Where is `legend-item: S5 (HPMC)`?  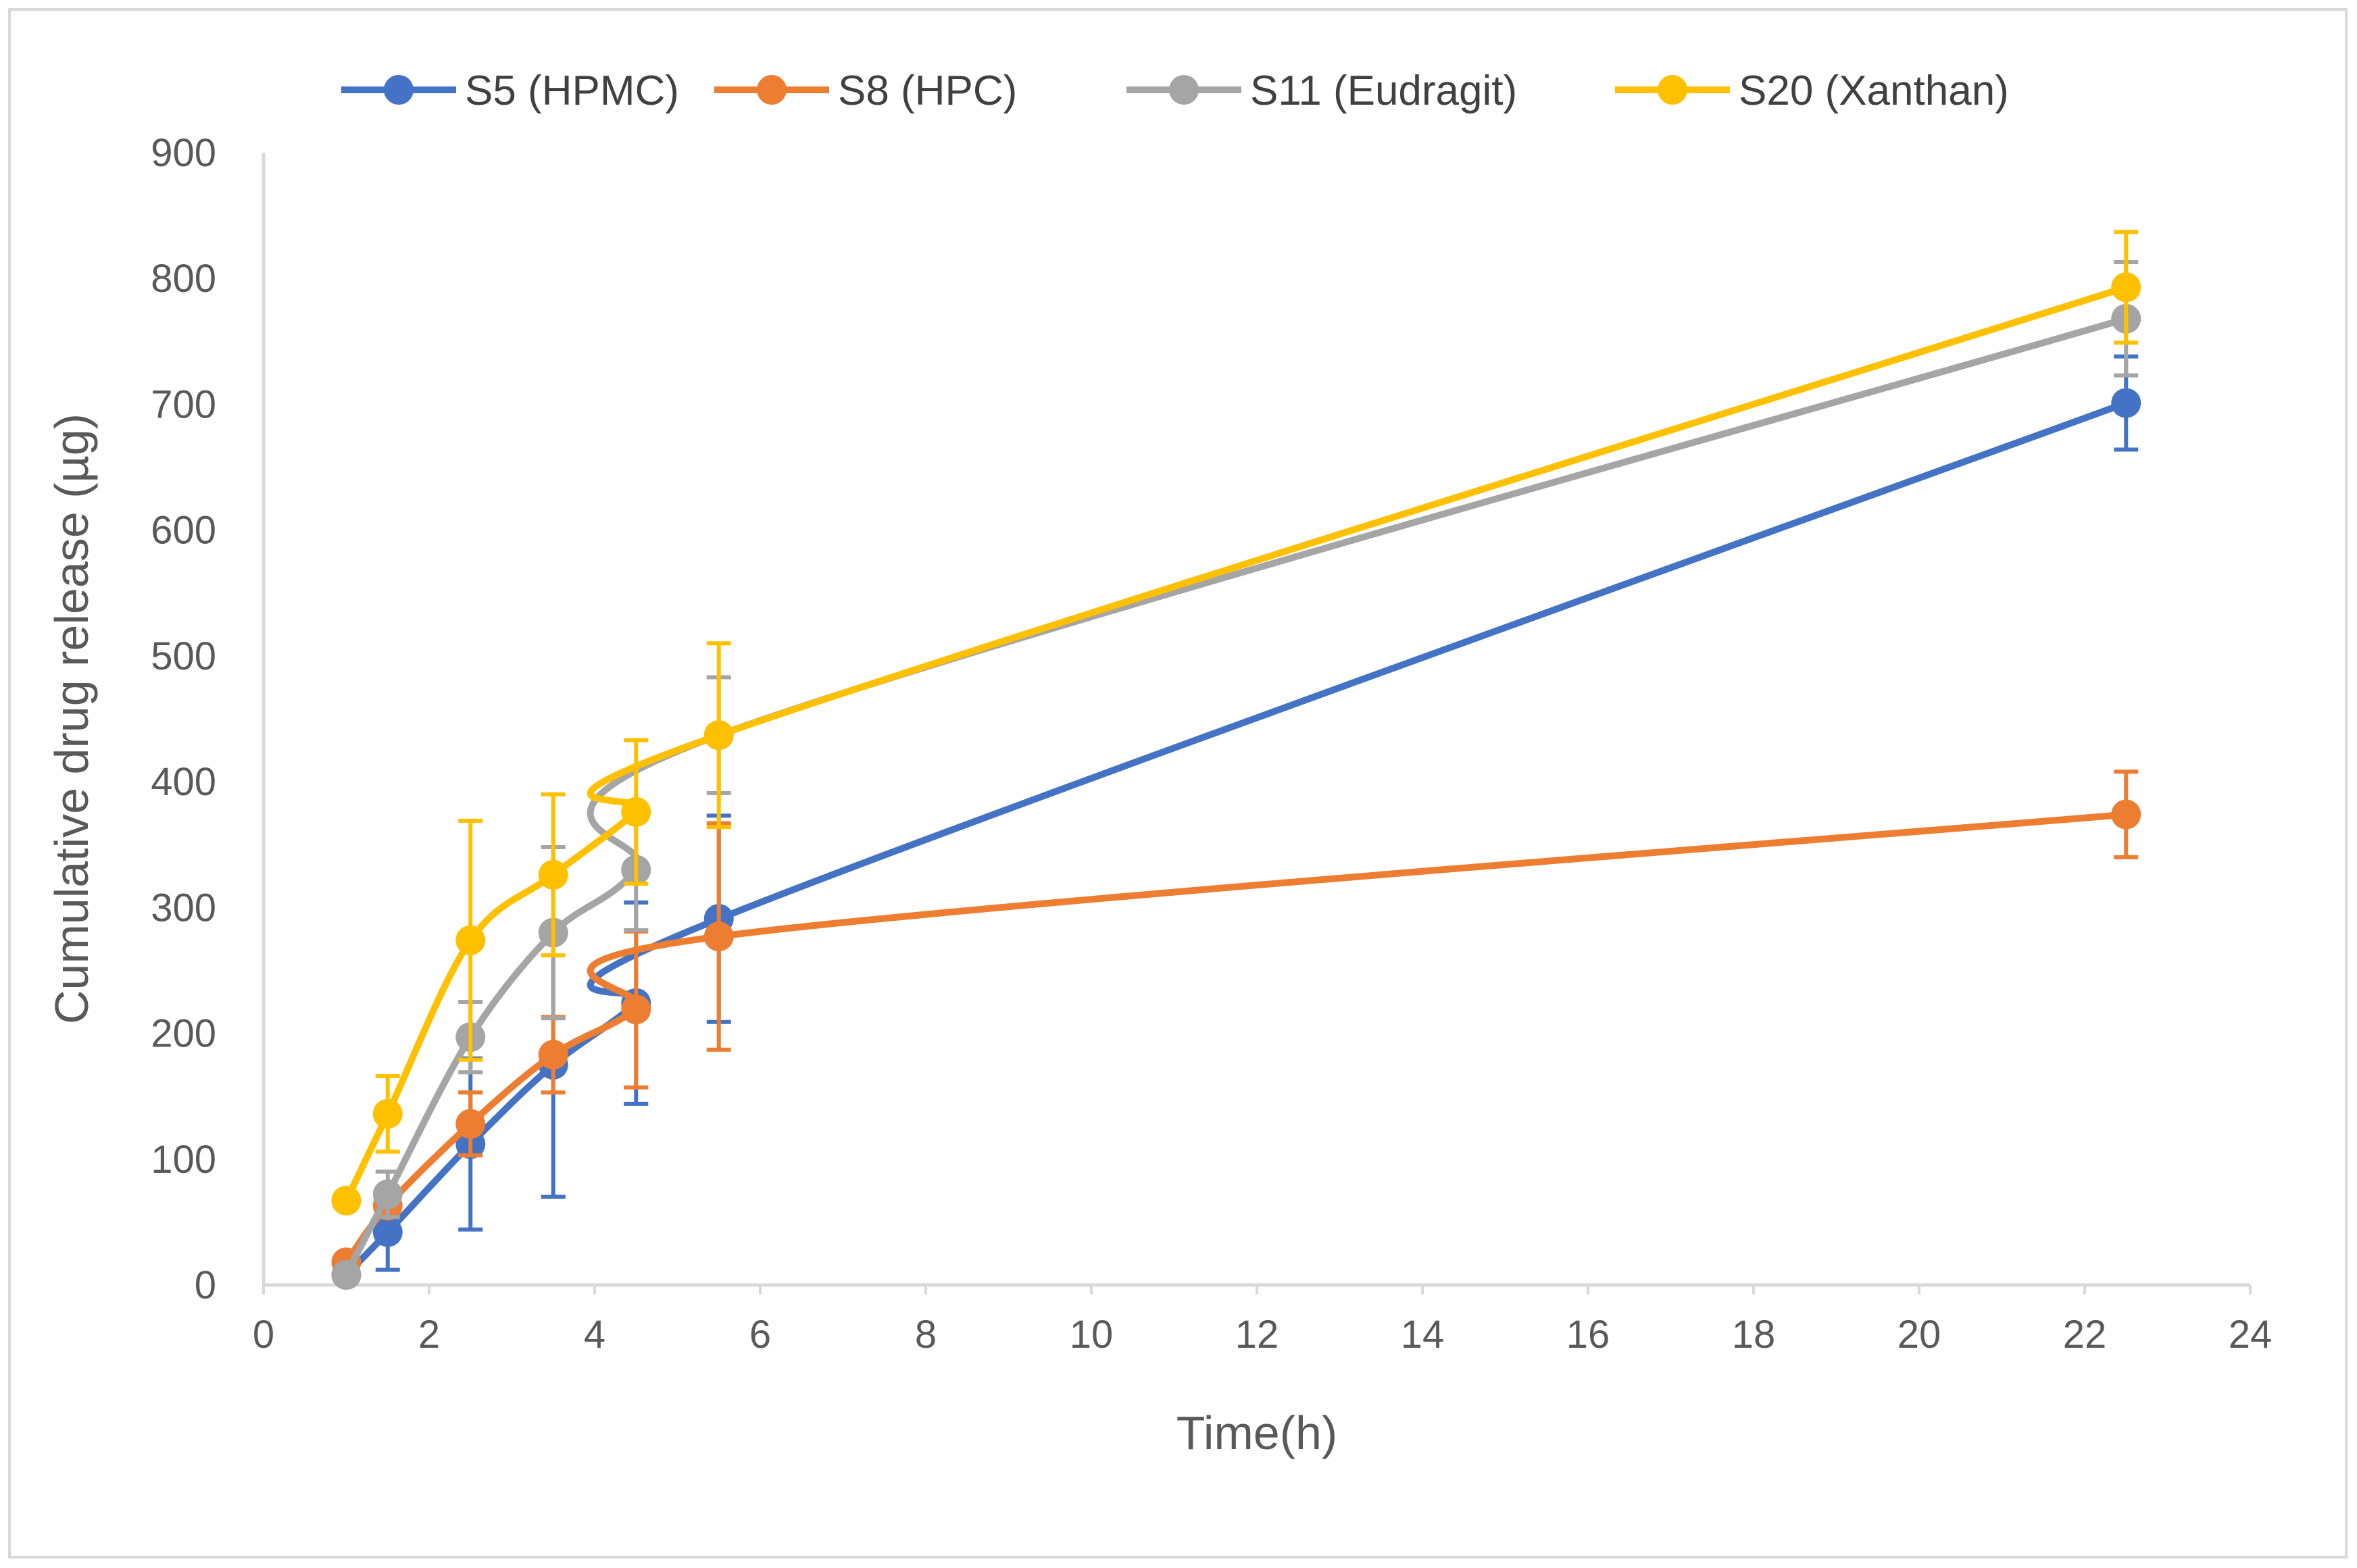
legend-item: S5 (HPMC) is located at coordinates (510, 91).